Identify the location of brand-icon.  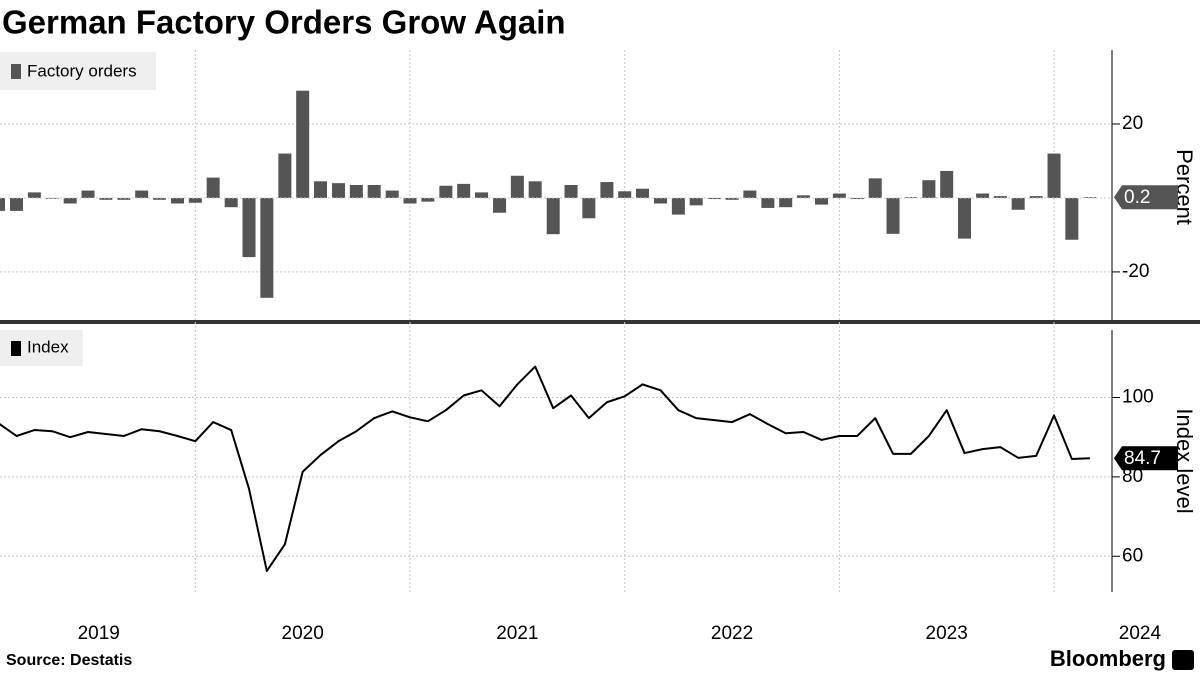
(1183, 660).